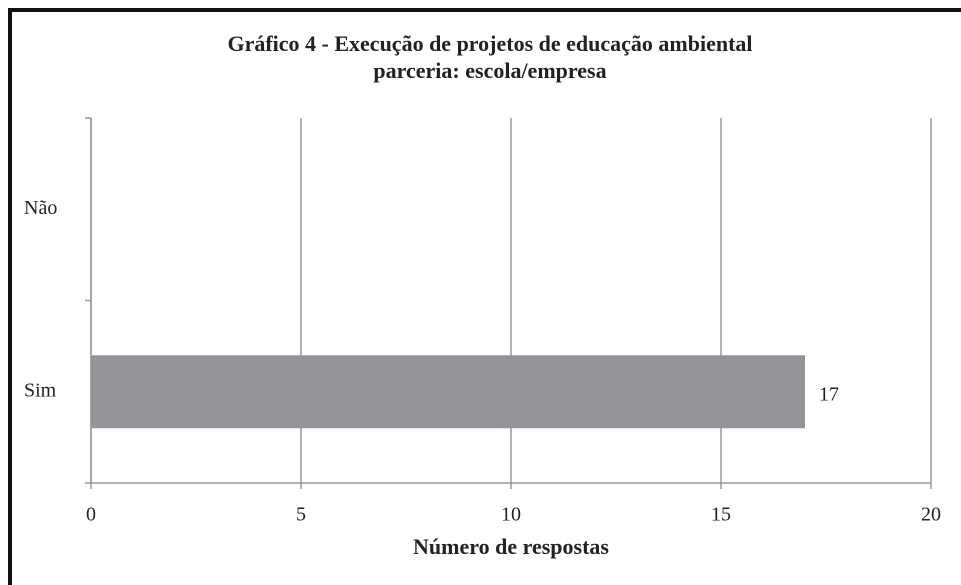 The image size is (961, 585). Describe the element at coordinates (301, 515) in the screenshot. I see `x-tick-label: 5` at that location.